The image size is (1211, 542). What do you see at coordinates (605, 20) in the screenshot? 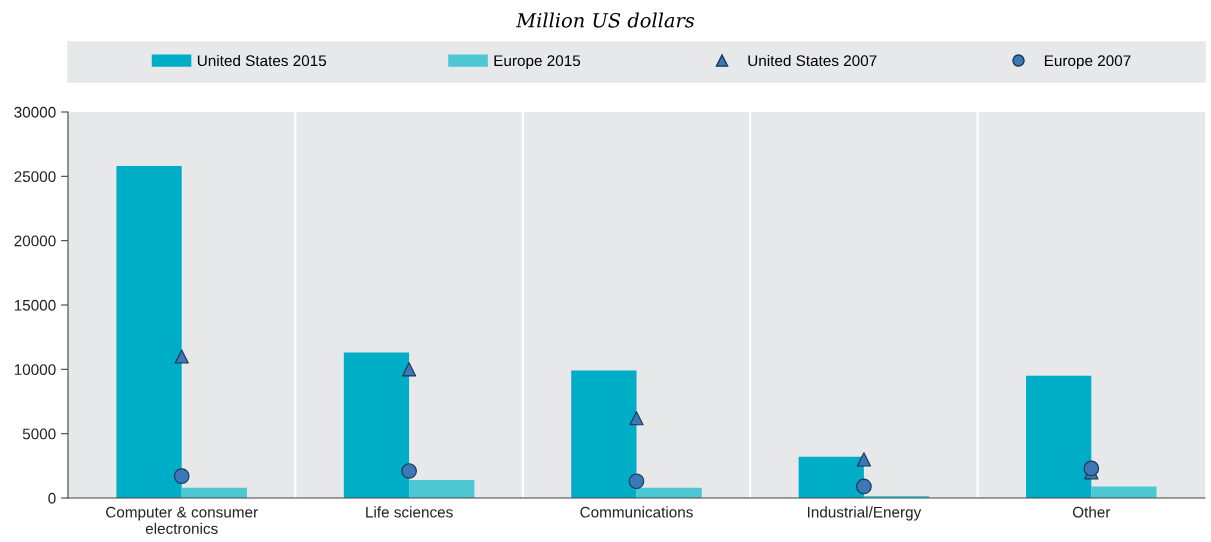
I see `chart-title: Million US dollars` at bounding box center [605, 20].